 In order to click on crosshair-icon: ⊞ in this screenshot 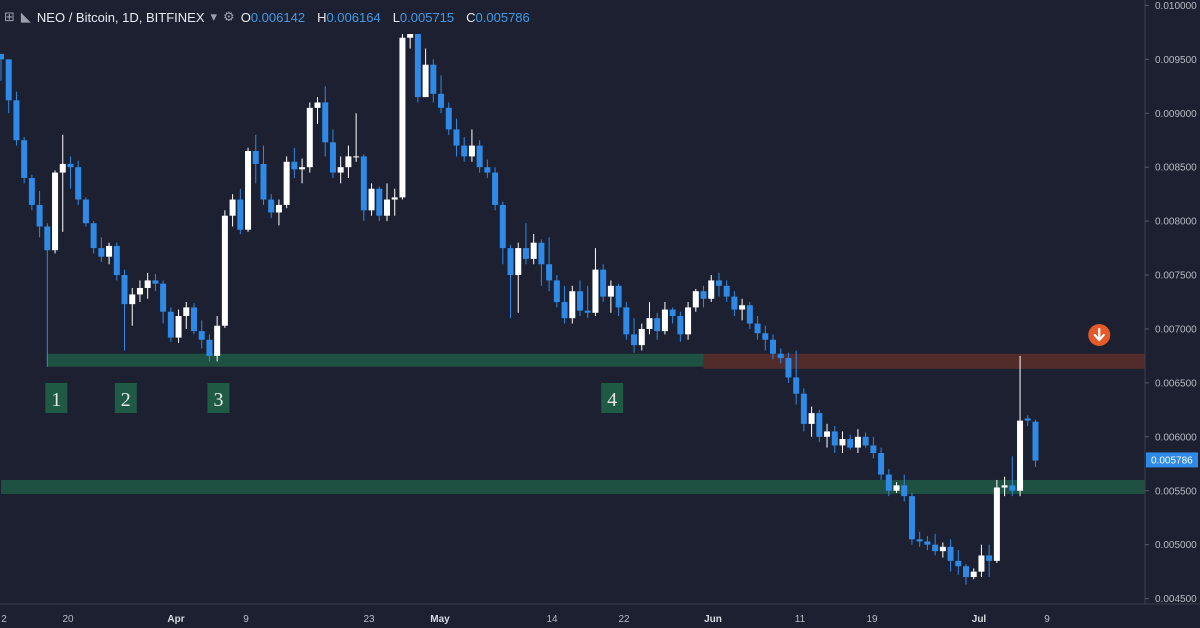, I will do `click(9, 16)`.